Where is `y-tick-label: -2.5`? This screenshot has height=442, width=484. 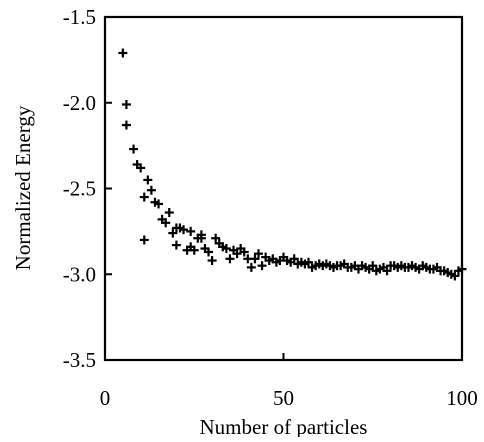
y-tick-label: -2.5 is located at coordinates (79, 189).